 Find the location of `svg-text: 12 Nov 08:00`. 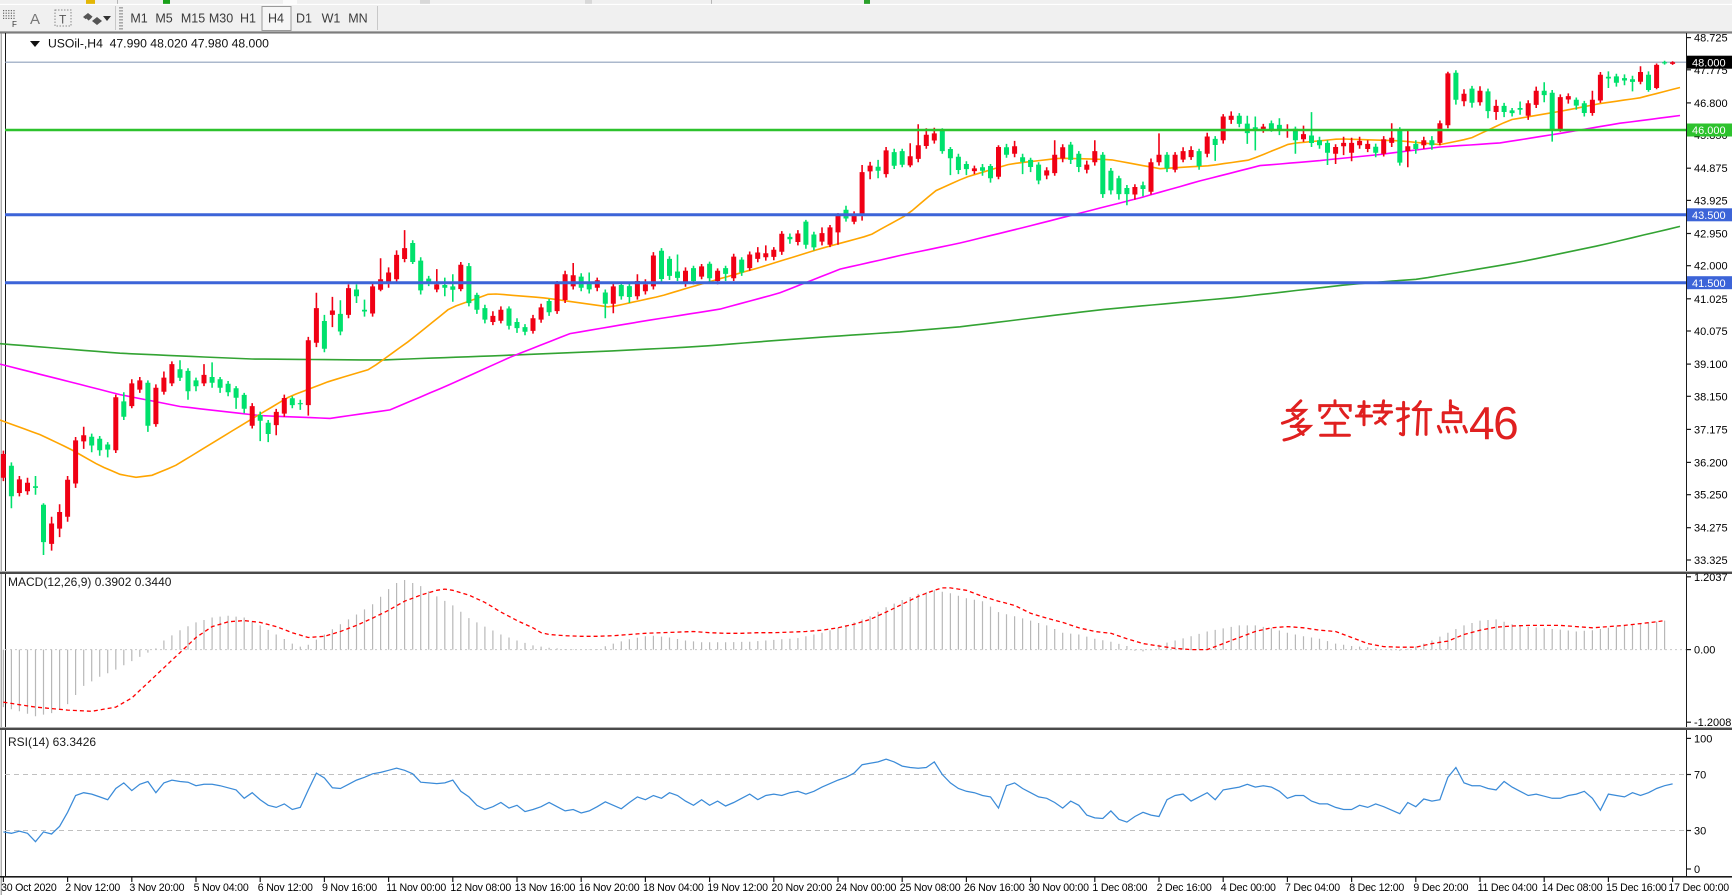

svg-text: 12 Nov 08:00 is located at coordinates (480, 888).